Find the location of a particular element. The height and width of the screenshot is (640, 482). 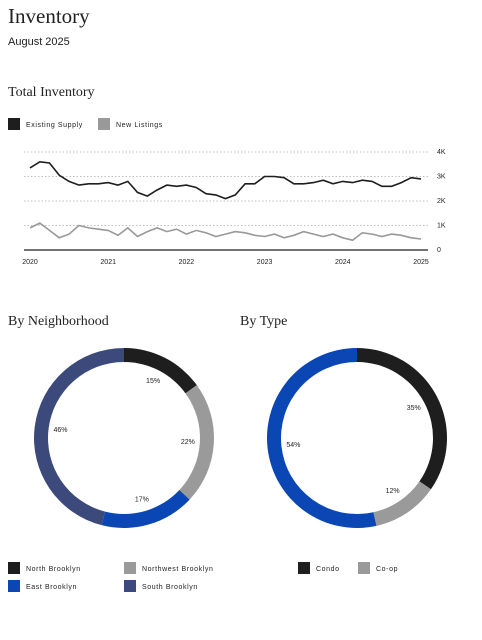

slice-label: 17% is located at coordinates (142, 499).